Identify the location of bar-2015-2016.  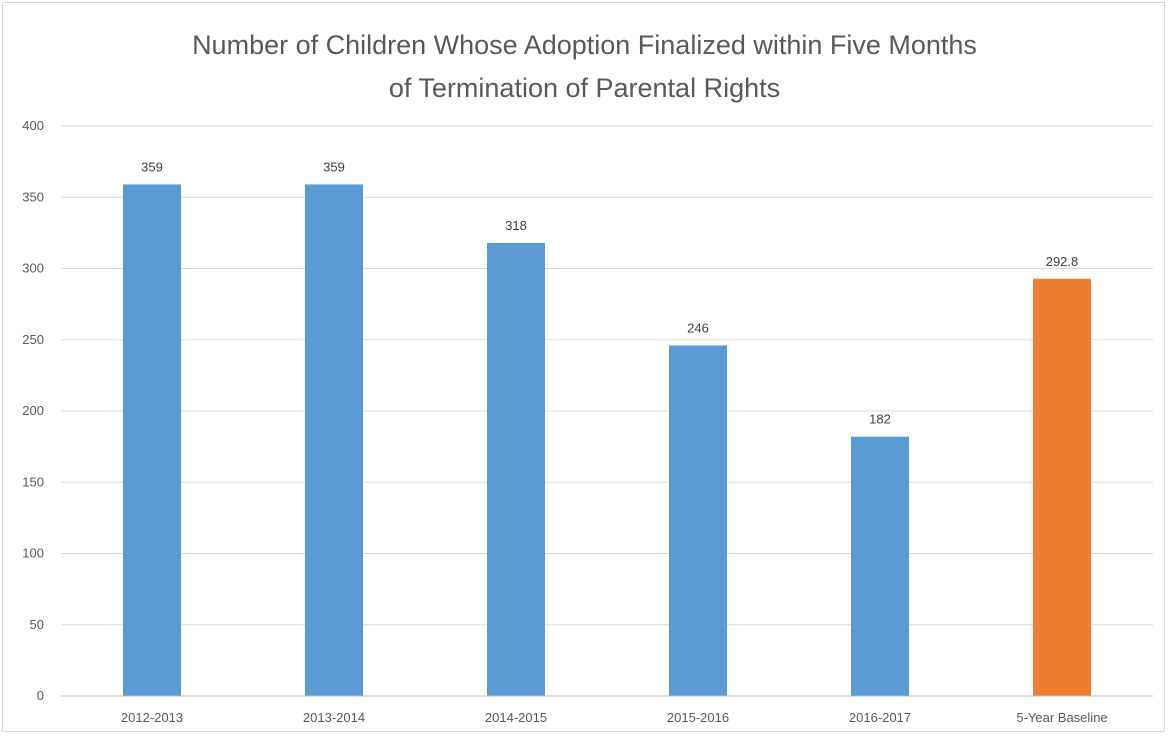
(698, 520).